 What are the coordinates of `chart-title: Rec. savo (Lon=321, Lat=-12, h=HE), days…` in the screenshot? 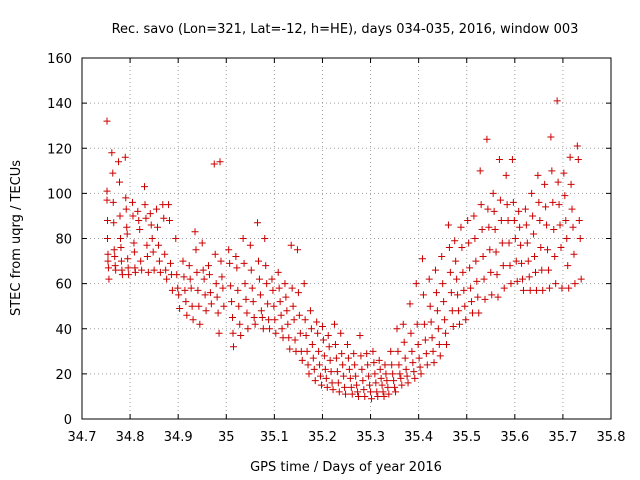 It's located at (345, 29).